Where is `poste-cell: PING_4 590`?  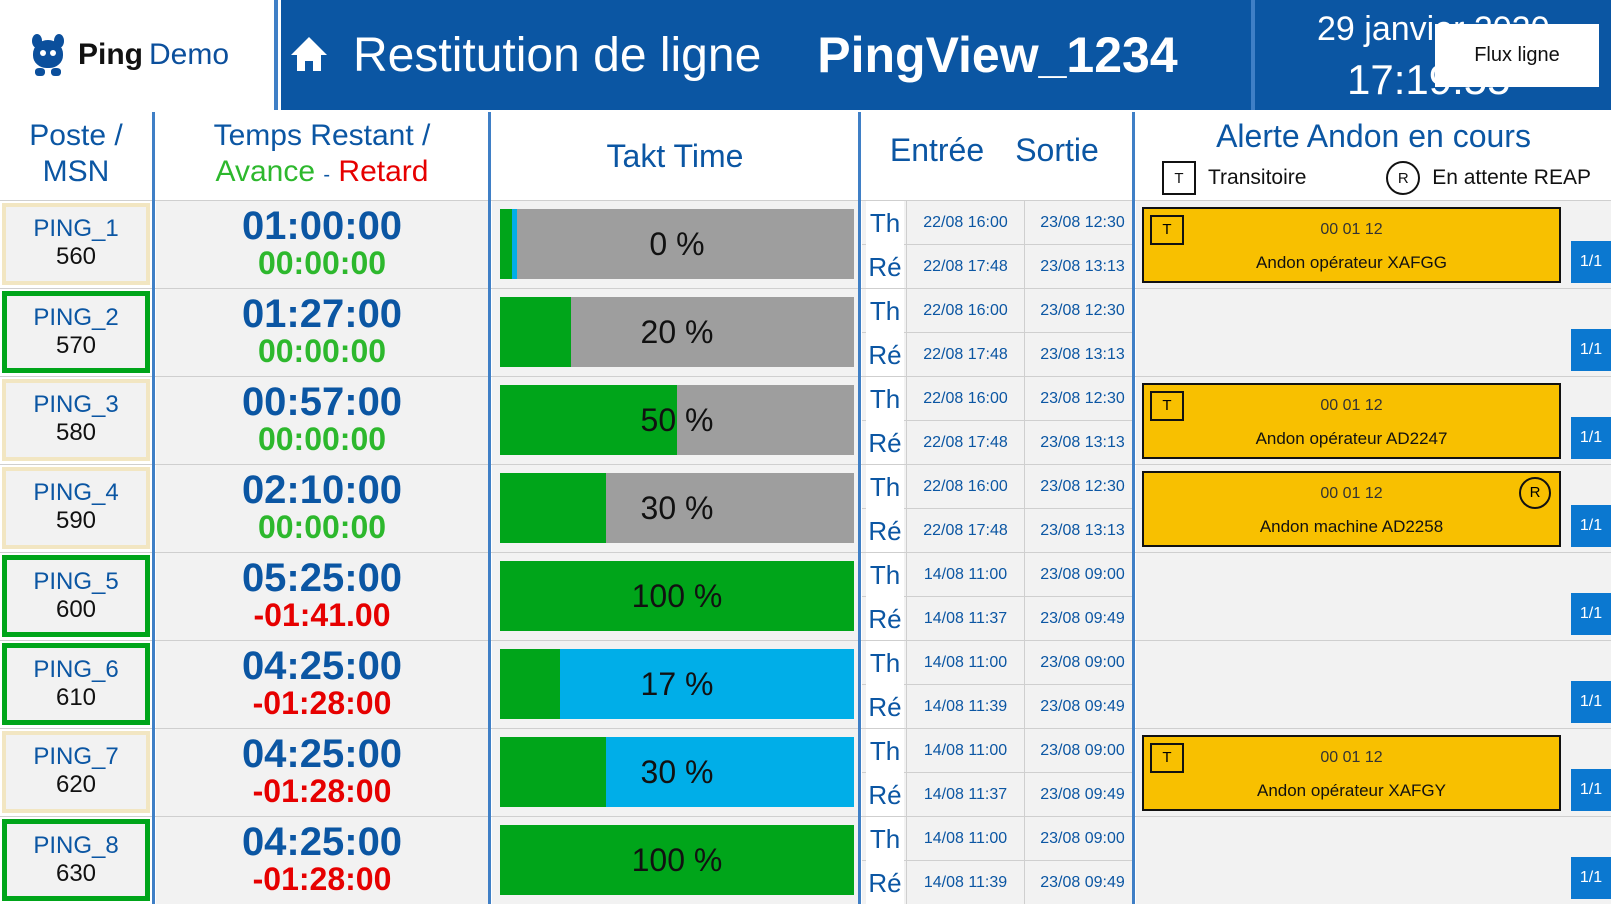 poste-cell: PING_4 590 is located at coordinates (76, 509).